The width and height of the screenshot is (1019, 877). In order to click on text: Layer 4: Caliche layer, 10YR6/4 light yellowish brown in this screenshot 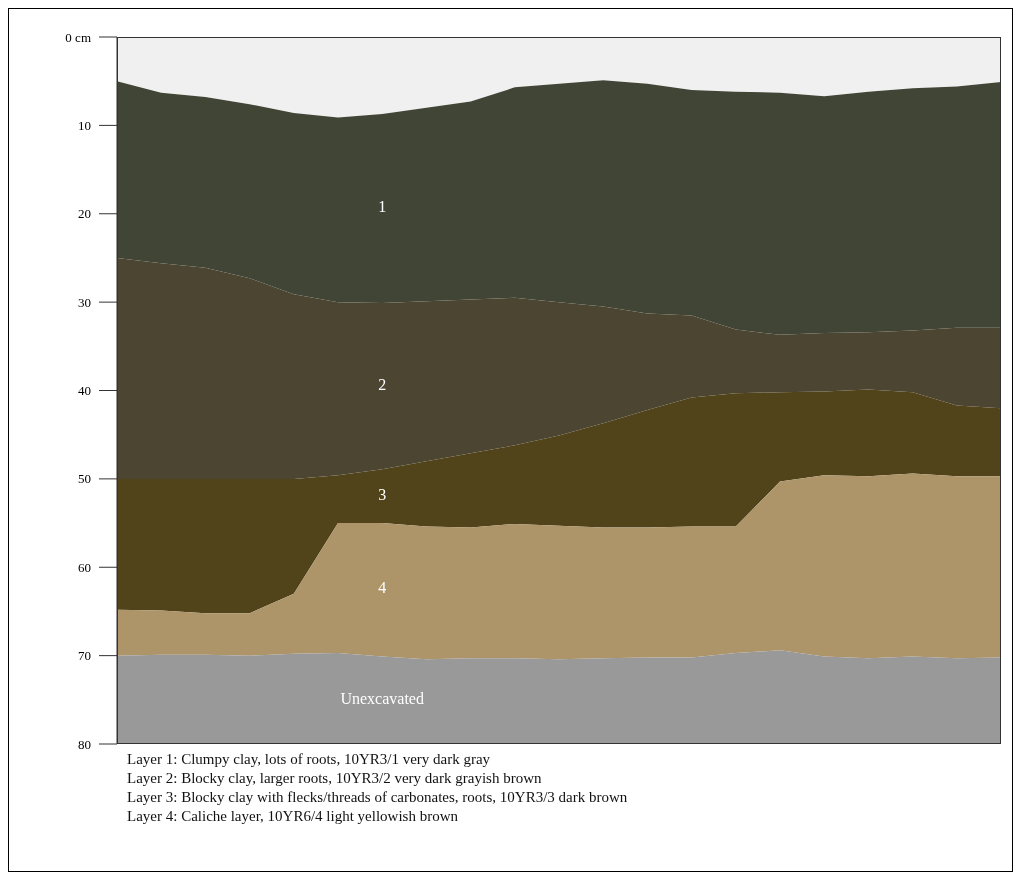, I will do `click(293, 816)`.